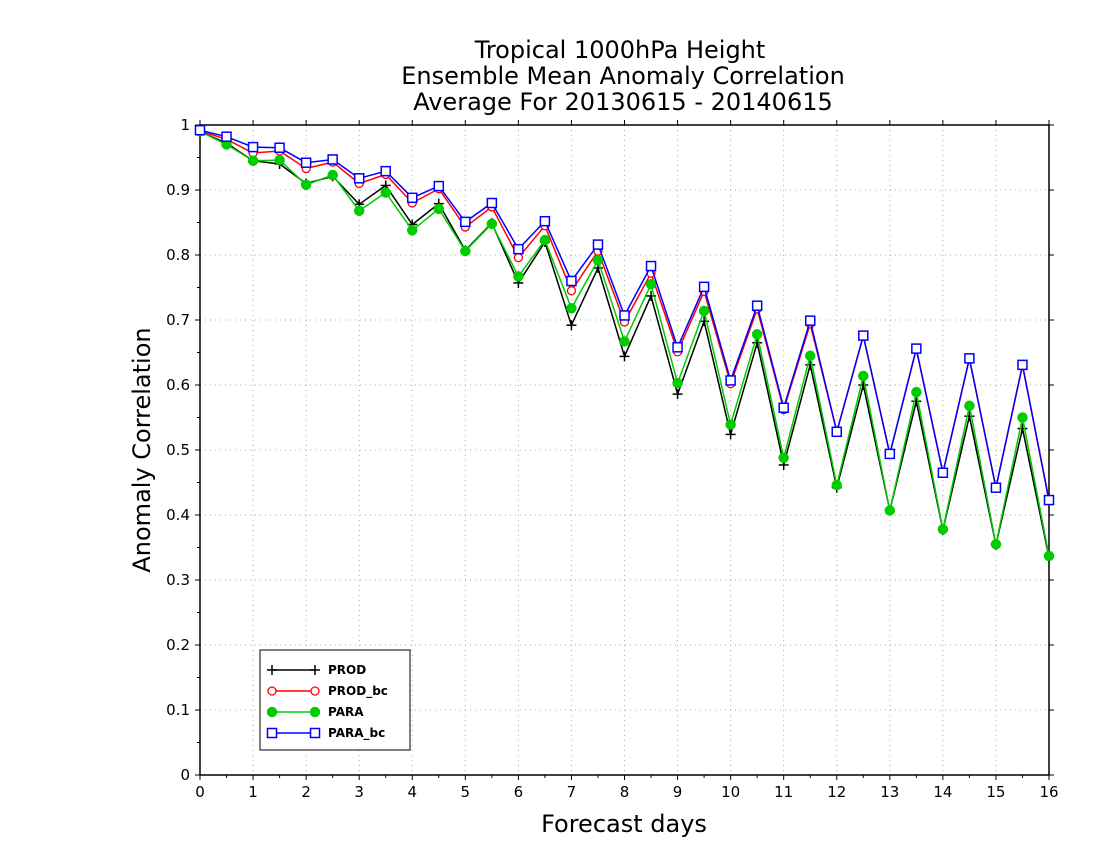 The image size is (1100, 850). What do you see at coordinates (253, 792) in the screenshot?
I see `x-tick-label: 1` at bounding box center [253, 792].